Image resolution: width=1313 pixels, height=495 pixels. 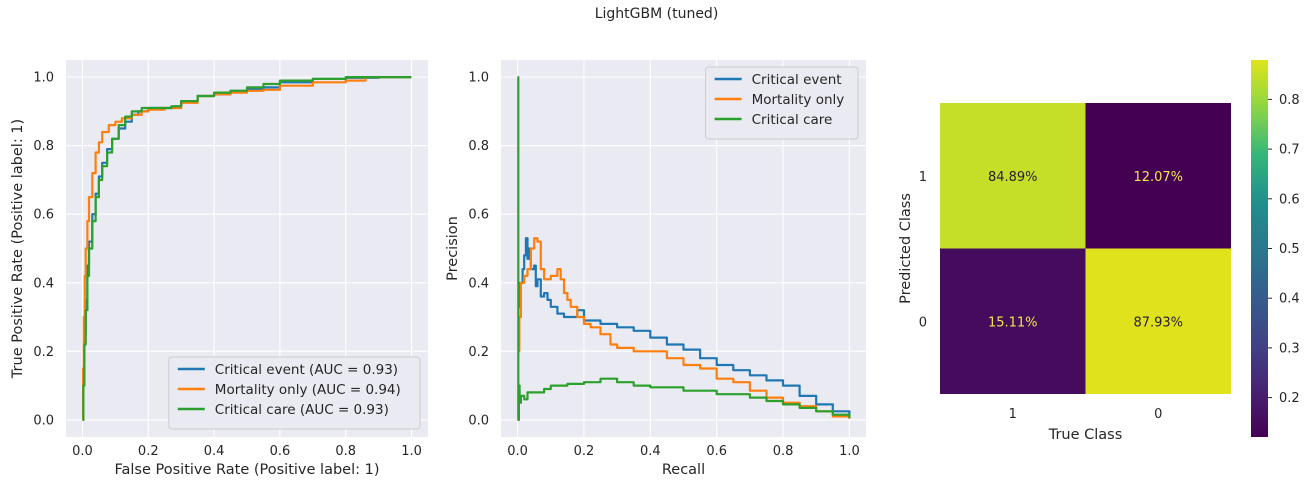 I want to click on pr-x-axis-label: Recall, so click(x=683, y=470).